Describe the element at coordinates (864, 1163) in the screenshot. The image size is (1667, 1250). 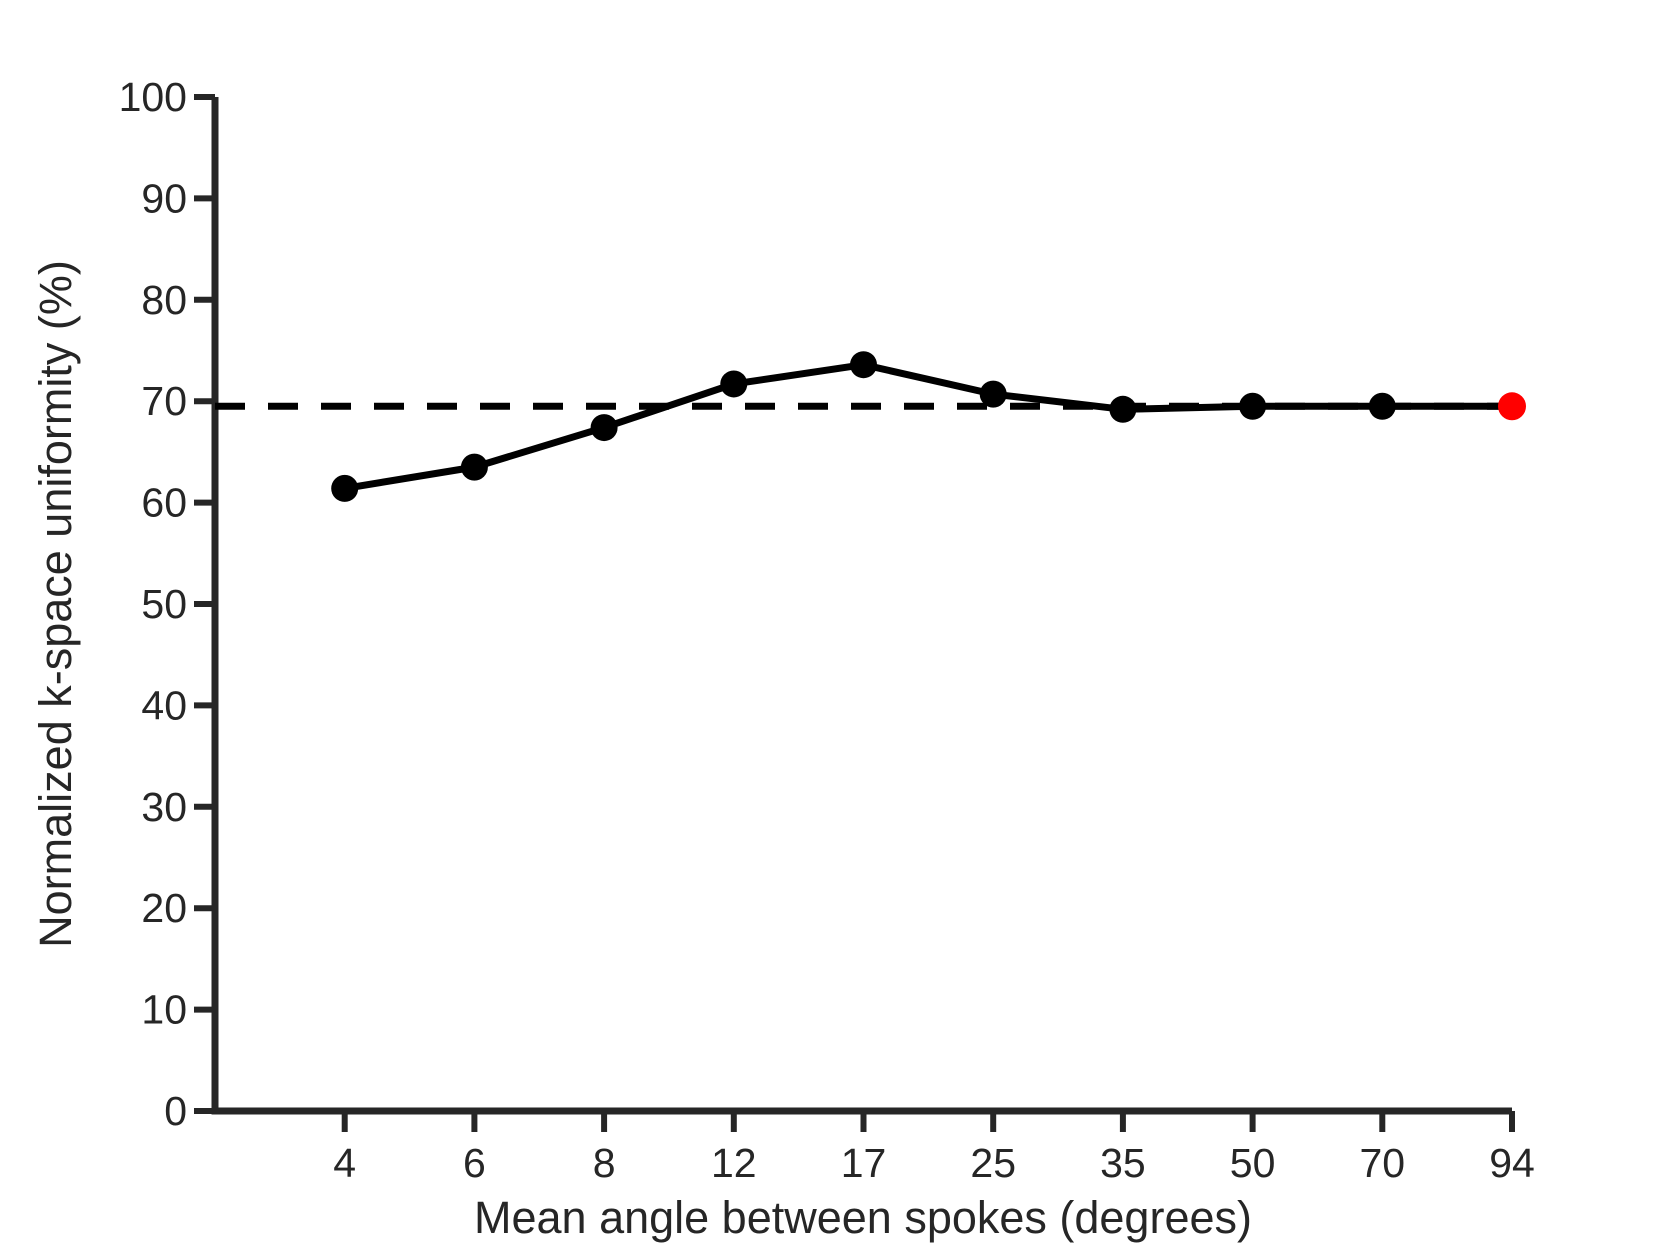
I see `x-tick-label: 17` at that location.